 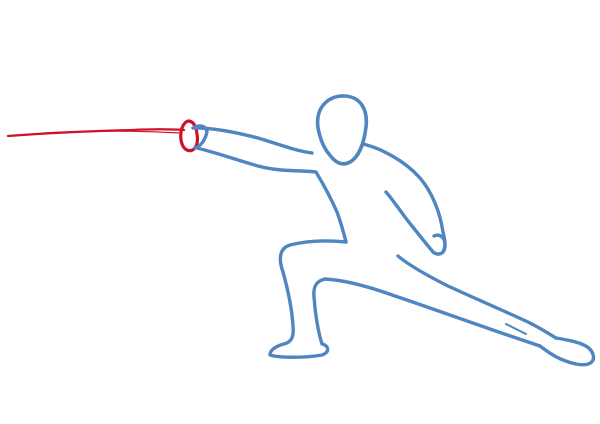 I want to click on fencer-back-foot, so click(x=567, y=351).